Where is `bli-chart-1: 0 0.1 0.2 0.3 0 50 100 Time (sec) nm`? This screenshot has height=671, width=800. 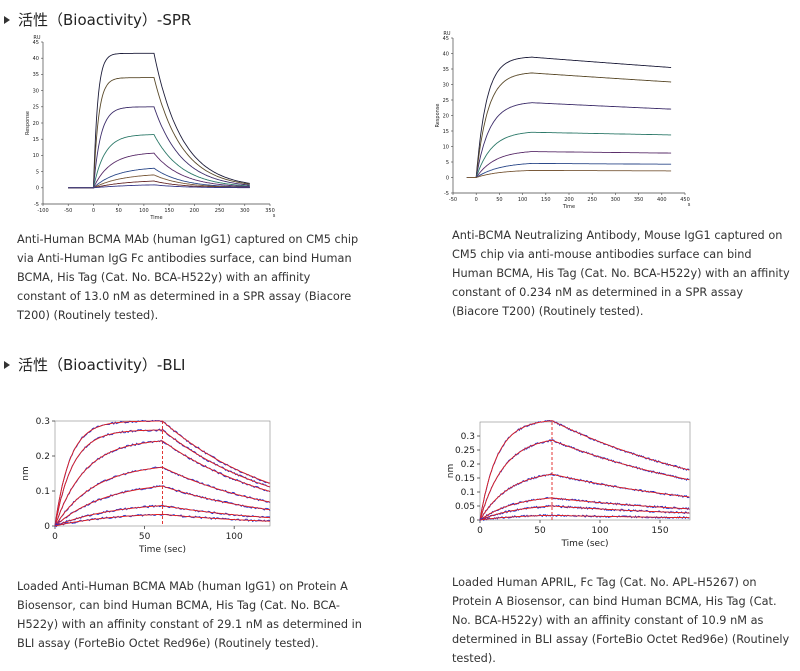
bli-chart-1: 0 0.1 0.2 0.3 0 50 100 Time (sec) nm is located at coordinates (146, 486).